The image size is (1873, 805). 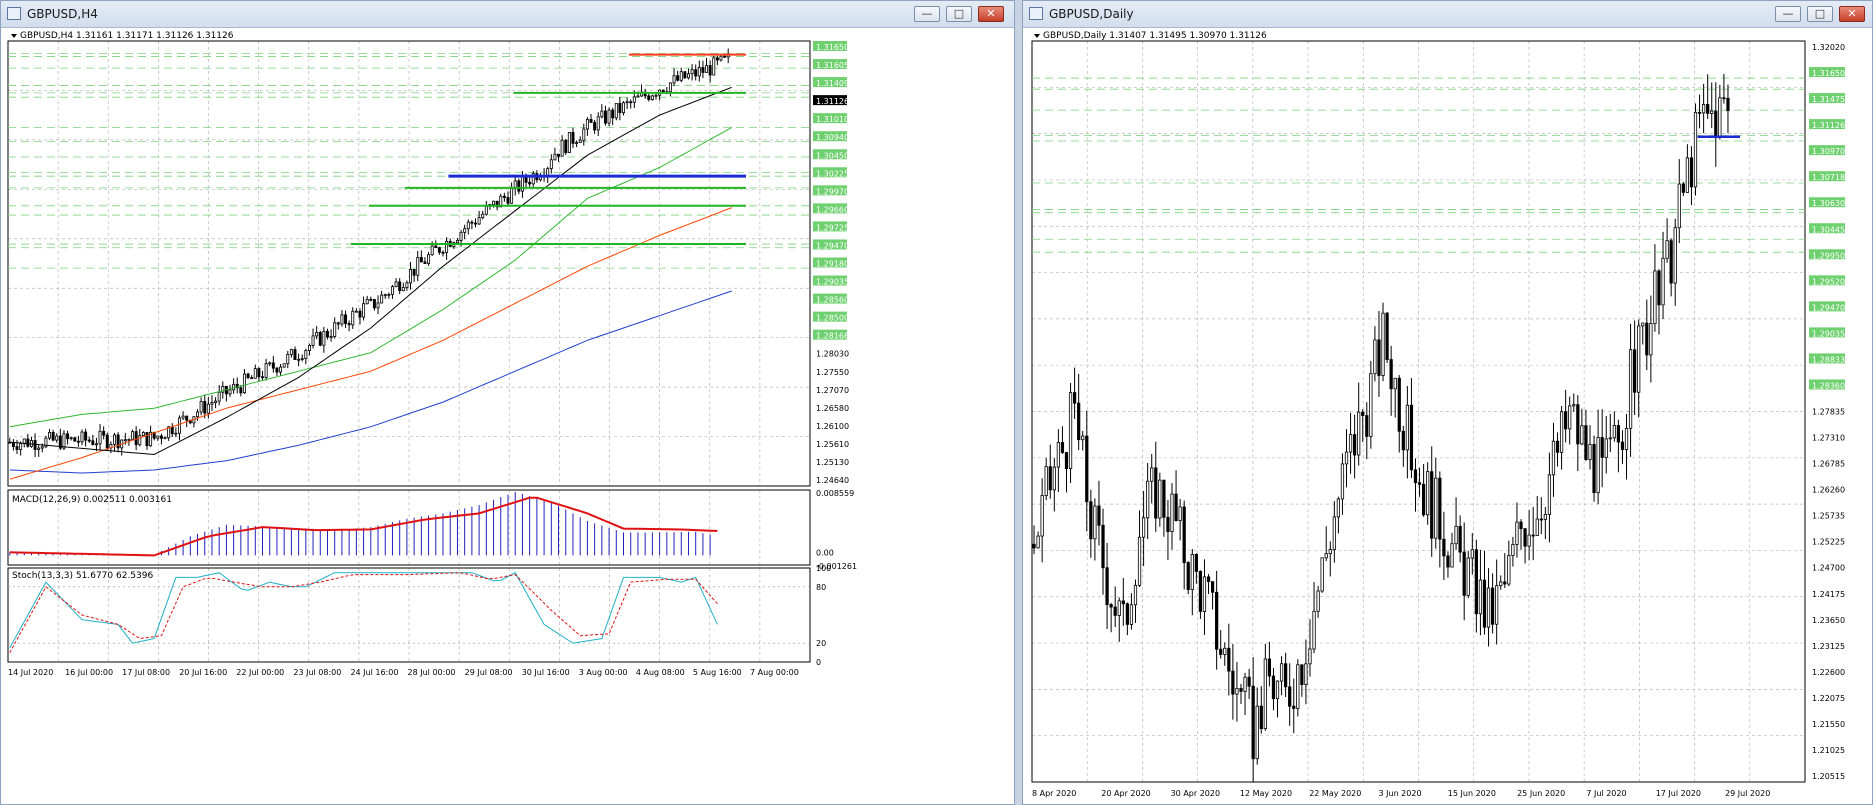 What do you see at coordinates (489, 672) in the screenshot?
I see `time-label: 29 Jul 08:00` at bounding box center [489, 672].